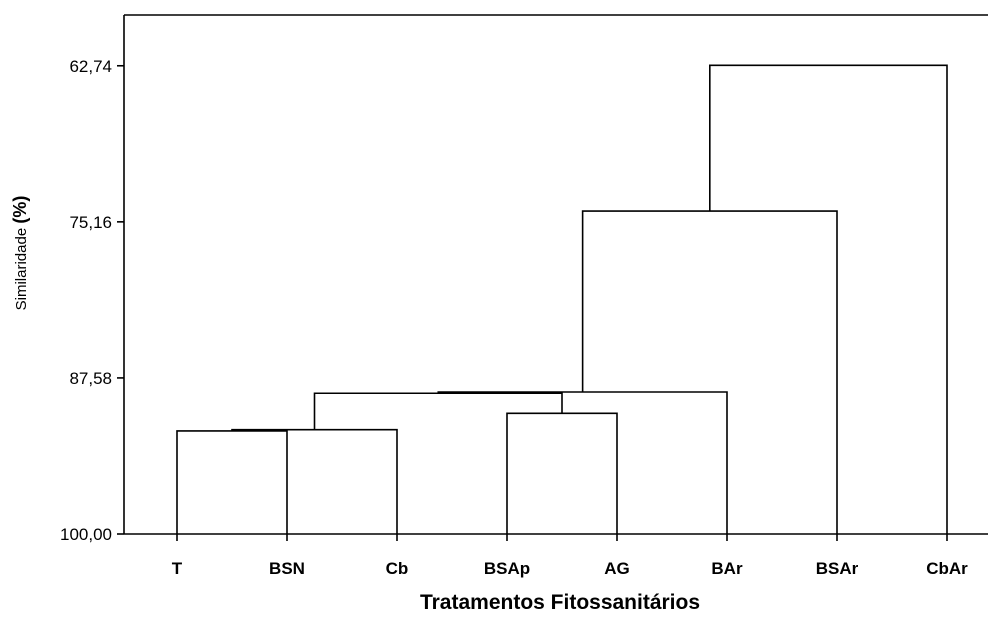 The image size is (988, 622). Describe the element at coordinates (617, 568) in the screenshot. I see `category-label: AG` at that location.